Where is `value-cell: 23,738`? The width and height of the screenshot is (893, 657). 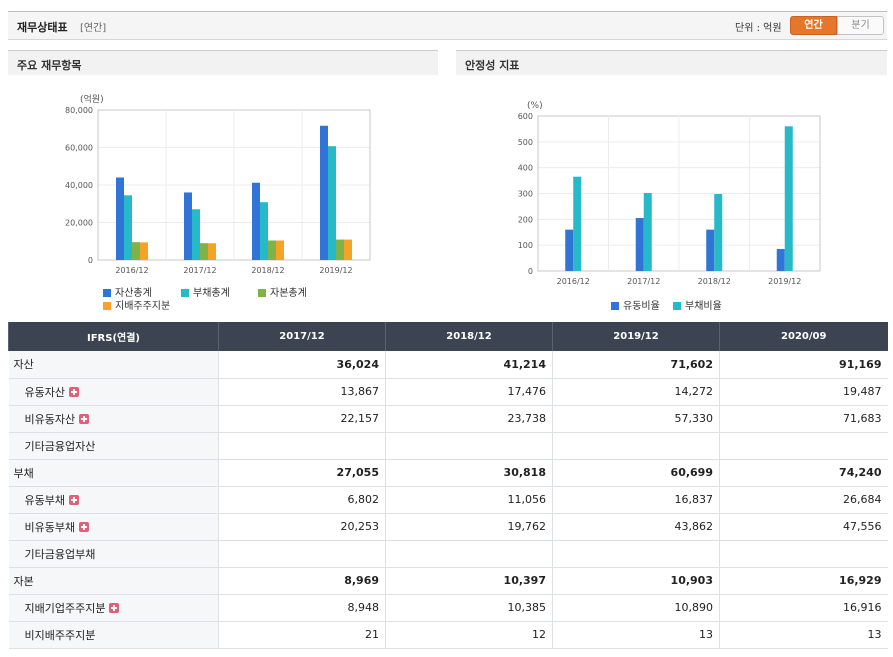
value-cell: 23,738 is located at coordinates (469, 419).